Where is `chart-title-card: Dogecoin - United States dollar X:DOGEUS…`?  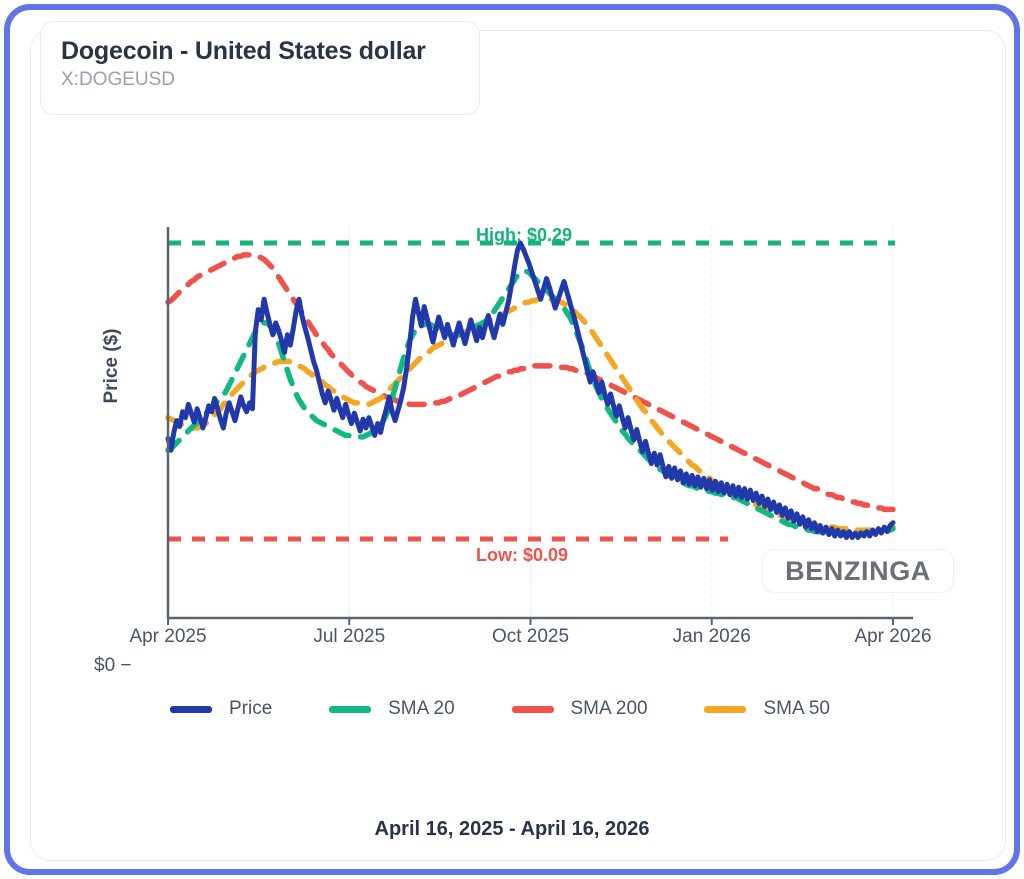
chart-title-card: Dogecoin - United States dollar X:DOGEUS… is located at coordinates (260, 68).